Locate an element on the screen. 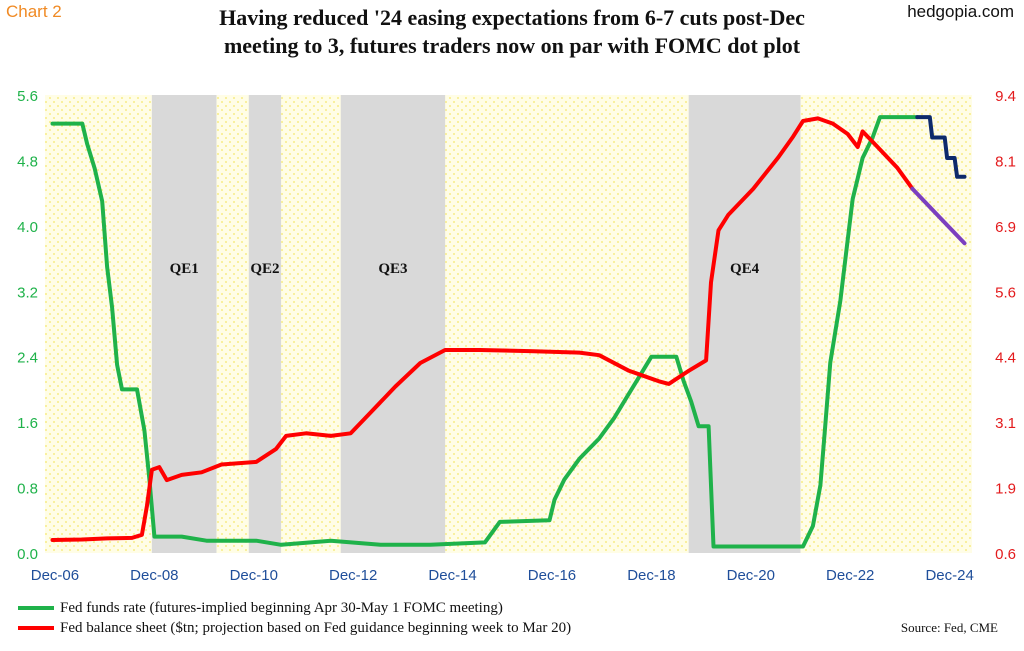  y-left-tick-label: 0.0 is located at coordinates (27, 554).